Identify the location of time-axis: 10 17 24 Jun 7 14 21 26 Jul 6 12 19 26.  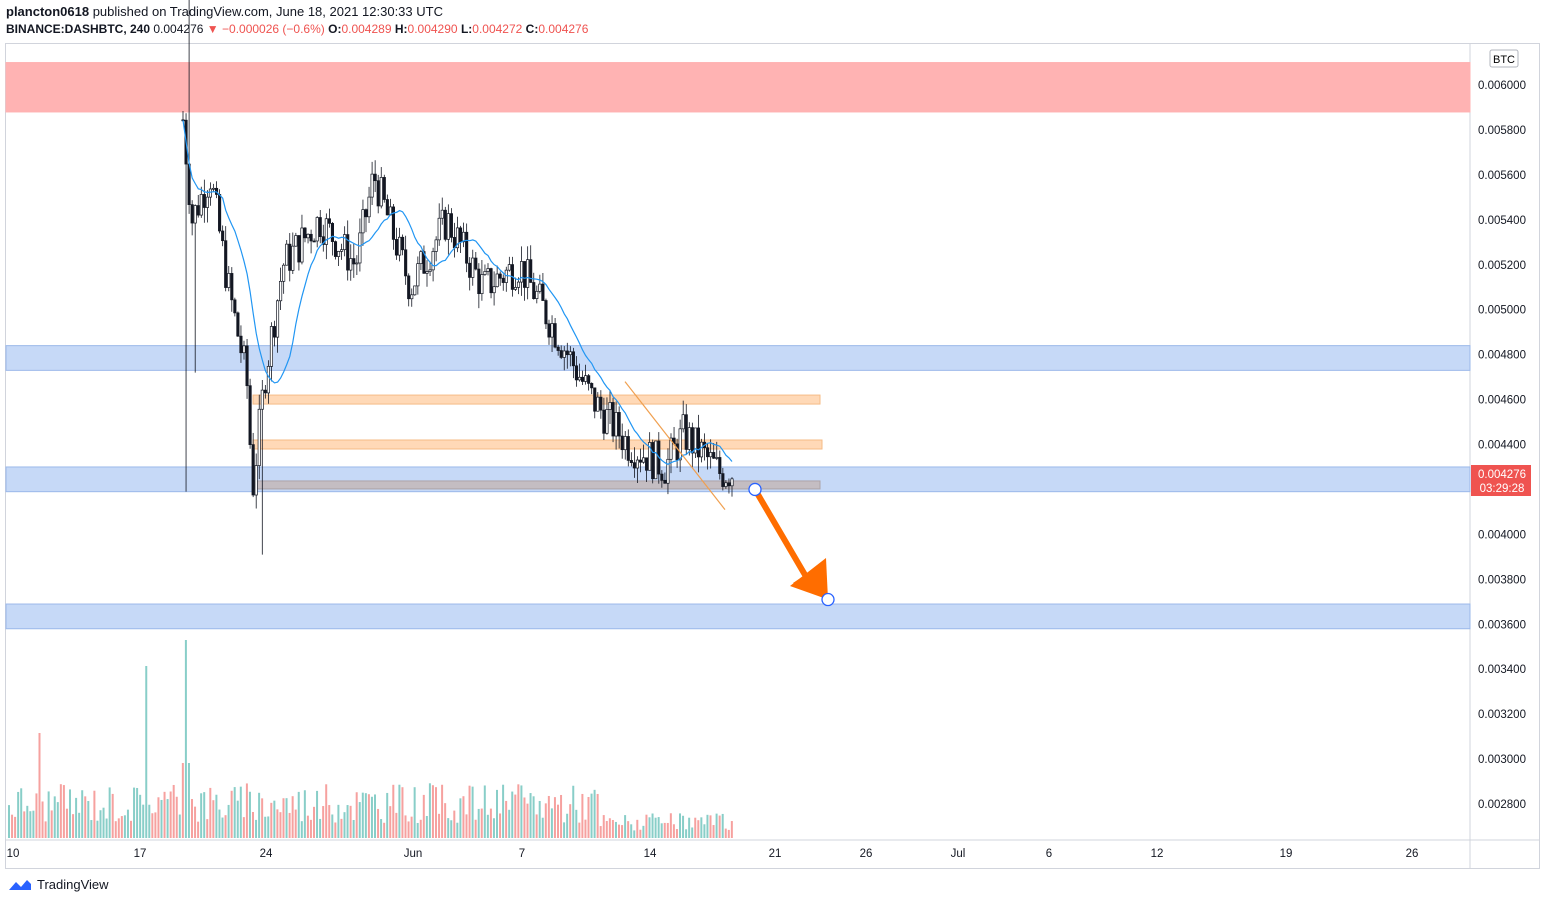
(713, 854).